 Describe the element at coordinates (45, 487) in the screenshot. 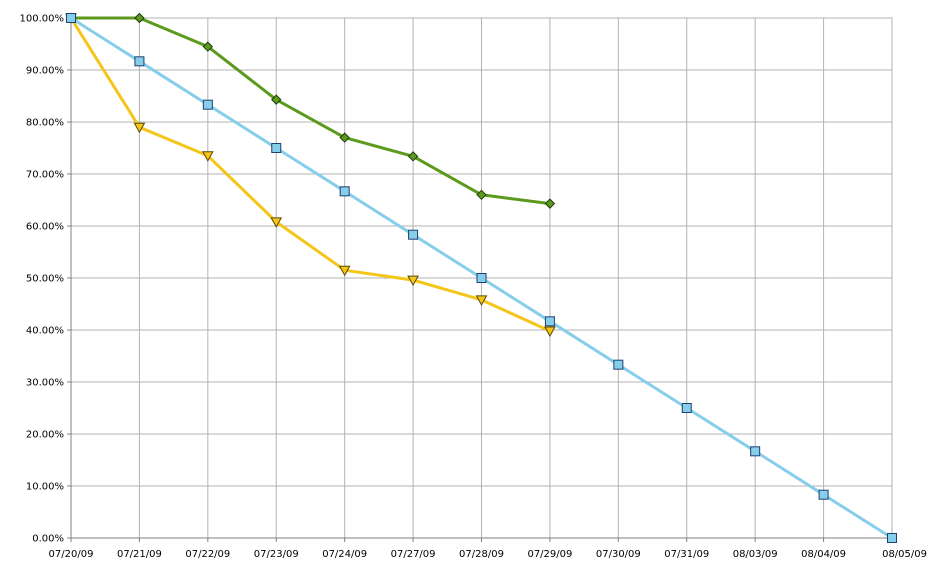

I see `y-tick-label: 10.00%` at that location.